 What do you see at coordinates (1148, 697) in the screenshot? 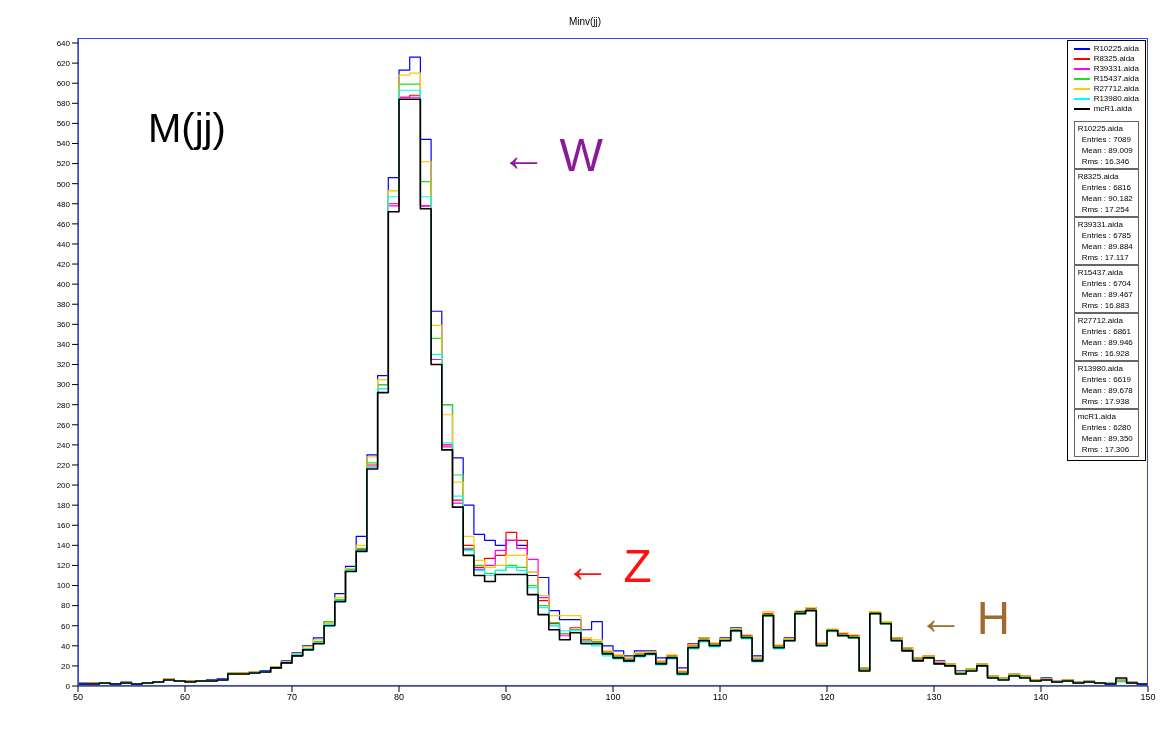
I see `x-tick-label: 150` at bounding box center [1148, 697].